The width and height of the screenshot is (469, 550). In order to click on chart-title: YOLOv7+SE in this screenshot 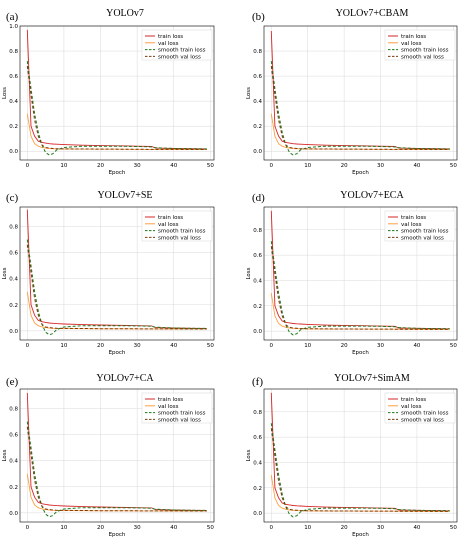, I will do `click(124, 195)`.